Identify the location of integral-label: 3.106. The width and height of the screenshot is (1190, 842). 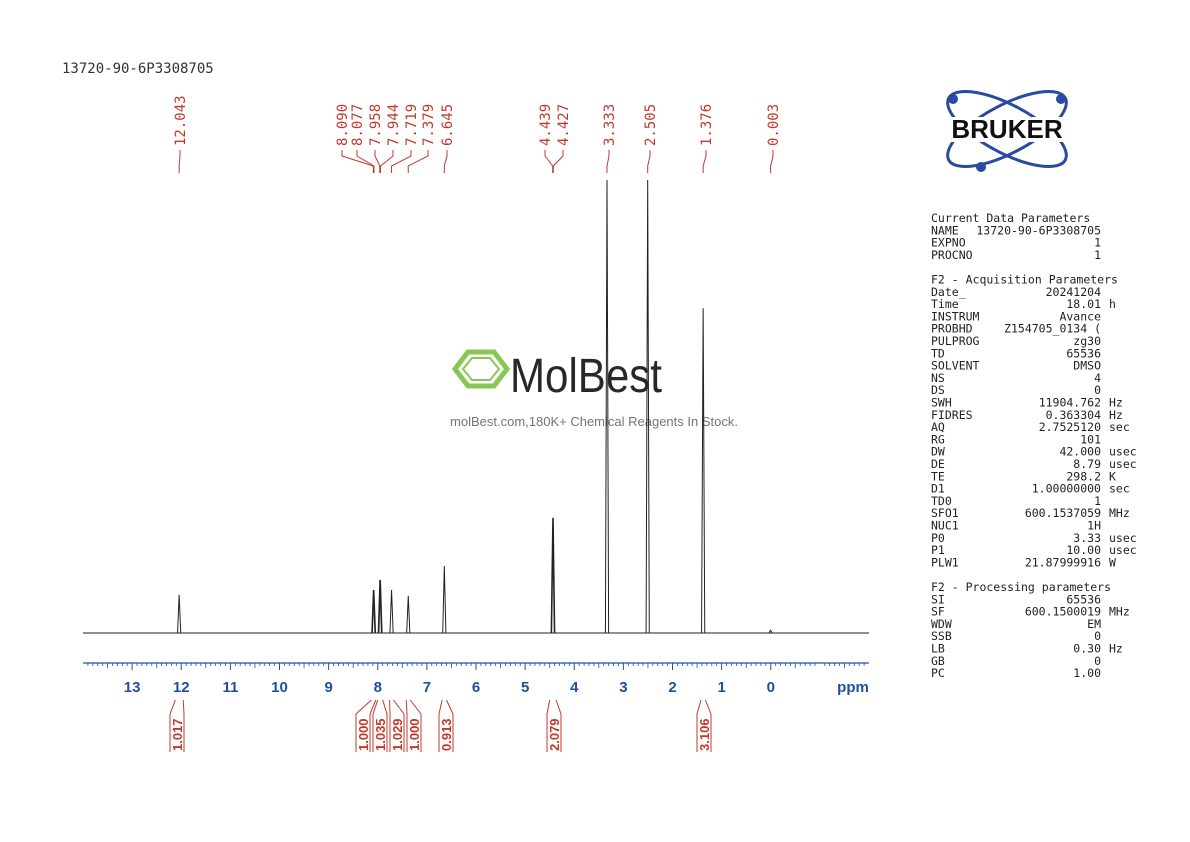
(704, 734).